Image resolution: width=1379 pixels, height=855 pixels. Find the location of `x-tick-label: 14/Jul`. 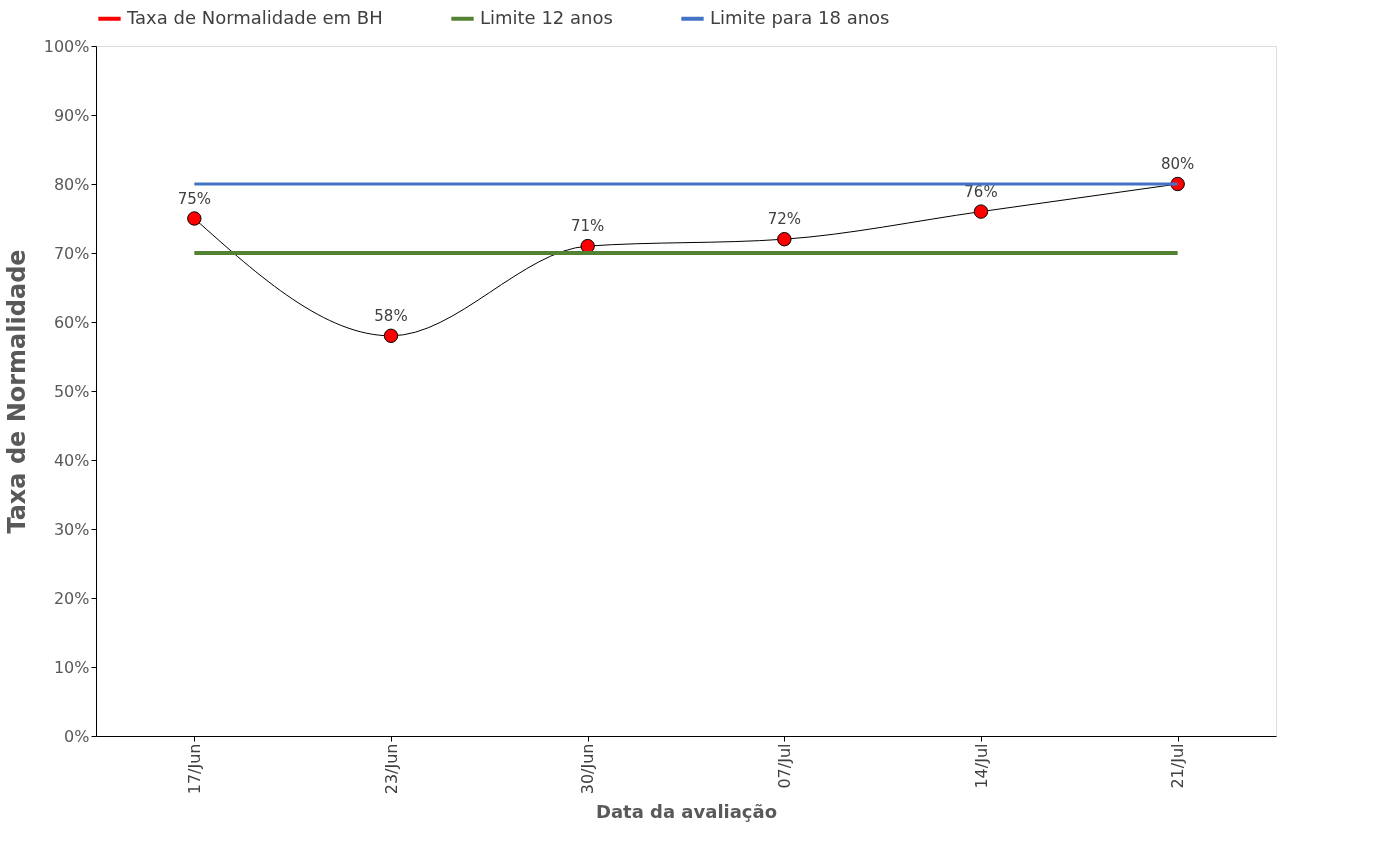

x-tick-label: 14/Jul is located at coordinates (981, 766).